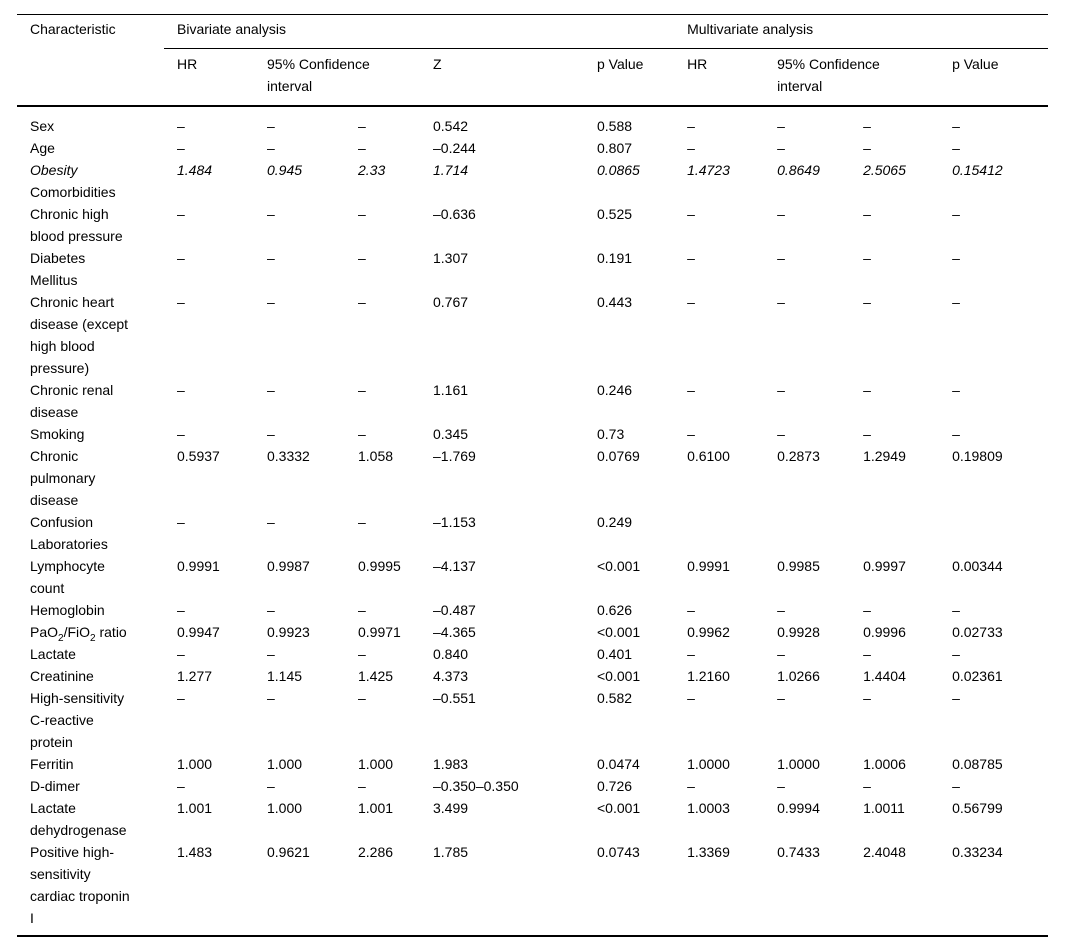 The width and height of the screenshot is (1065, 945). I want to click on cell-multivariate-ci-high: 2.5065, so click(884, 170).